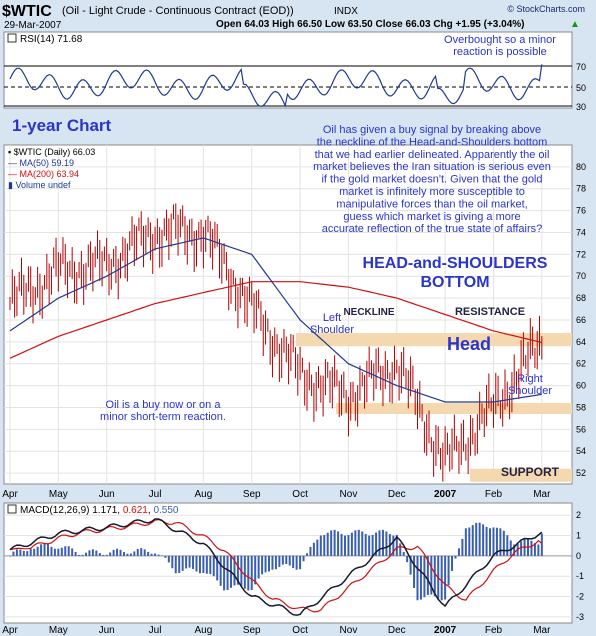  I want to click on x-tick-label: Apr, so click(10, 630).